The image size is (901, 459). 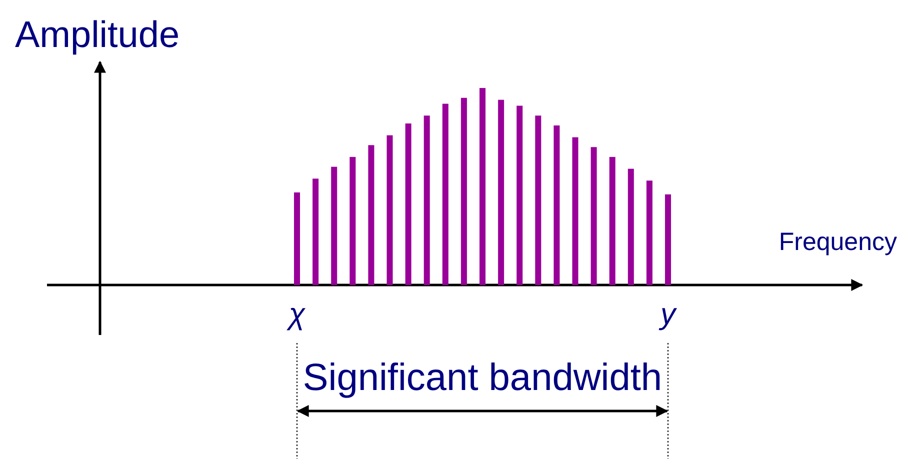 What do you see at coordinates (838, 242) in the screenshot?
I see `x-axis-title: Frequency` at bounding box center [838, 242].